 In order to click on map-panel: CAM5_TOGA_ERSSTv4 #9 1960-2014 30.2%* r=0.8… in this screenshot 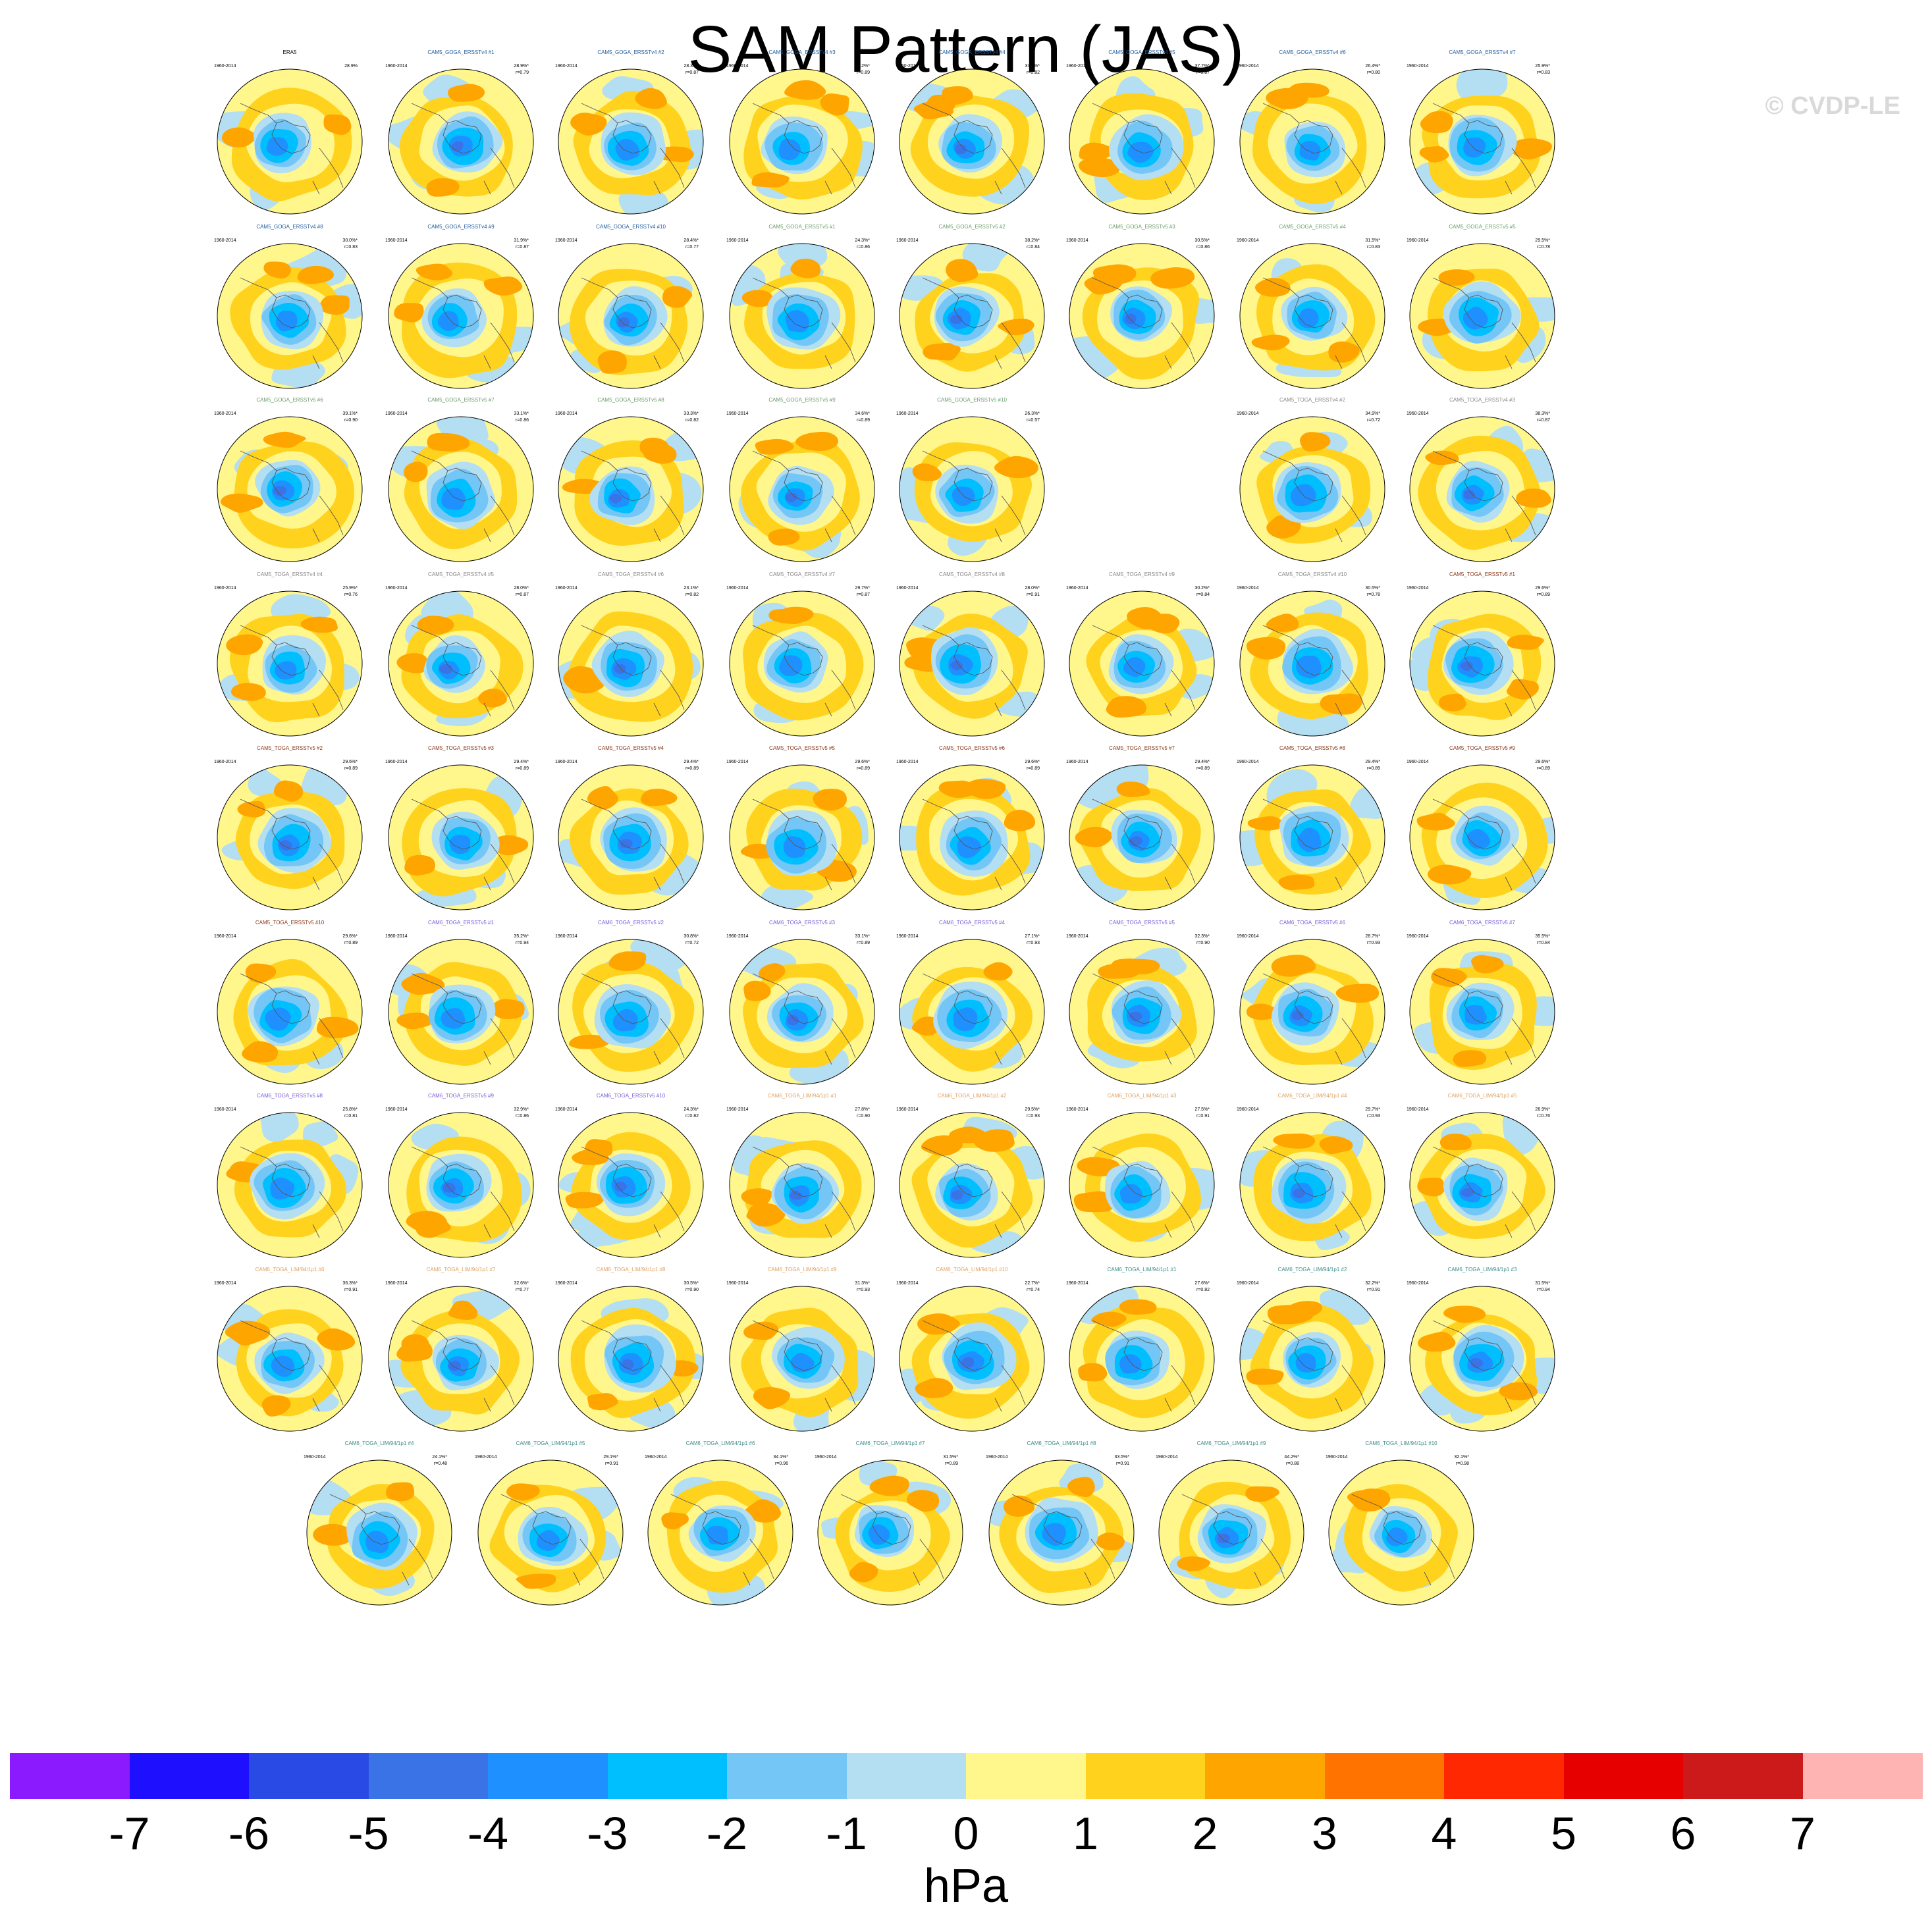, I will do `click(1142, 656)`.